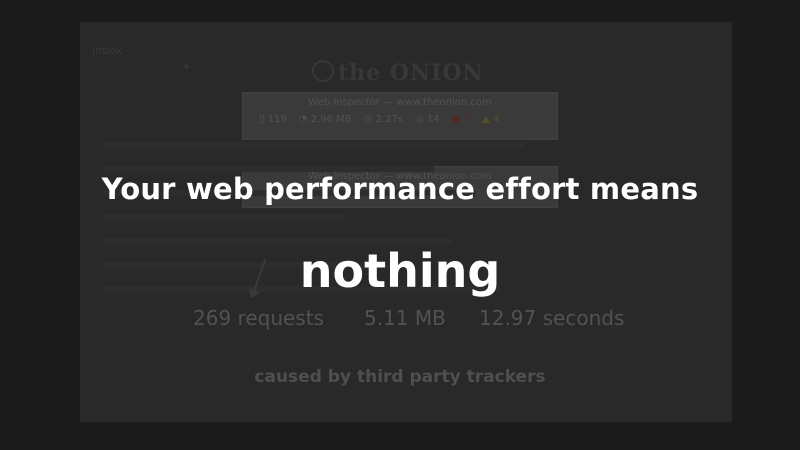 The image size is (800, 450). Describe the element at coordinates (411, 73) in the screenshot. I see `site-logo-text: the ONION` at that location.